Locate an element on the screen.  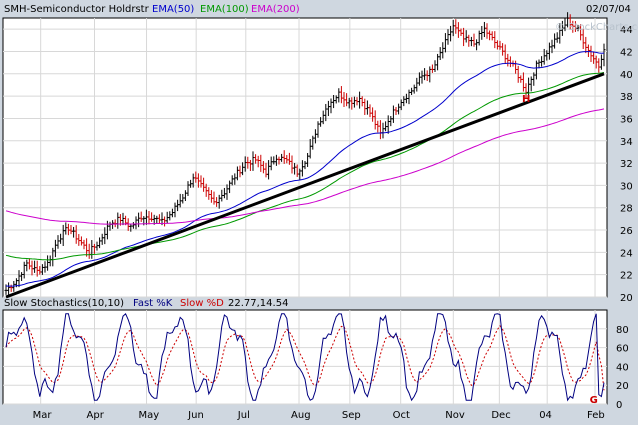
x-tick-label: Oct is located at coordinates (401, 415).